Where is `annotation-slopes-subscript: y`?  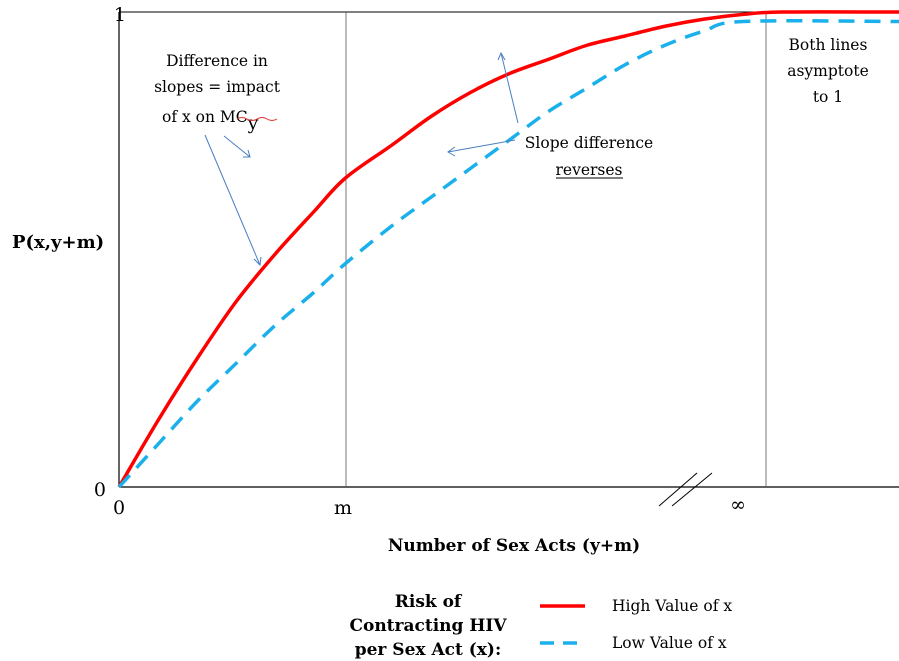 annotation-slopes-subscript: y is located at coordinates (253, 123).